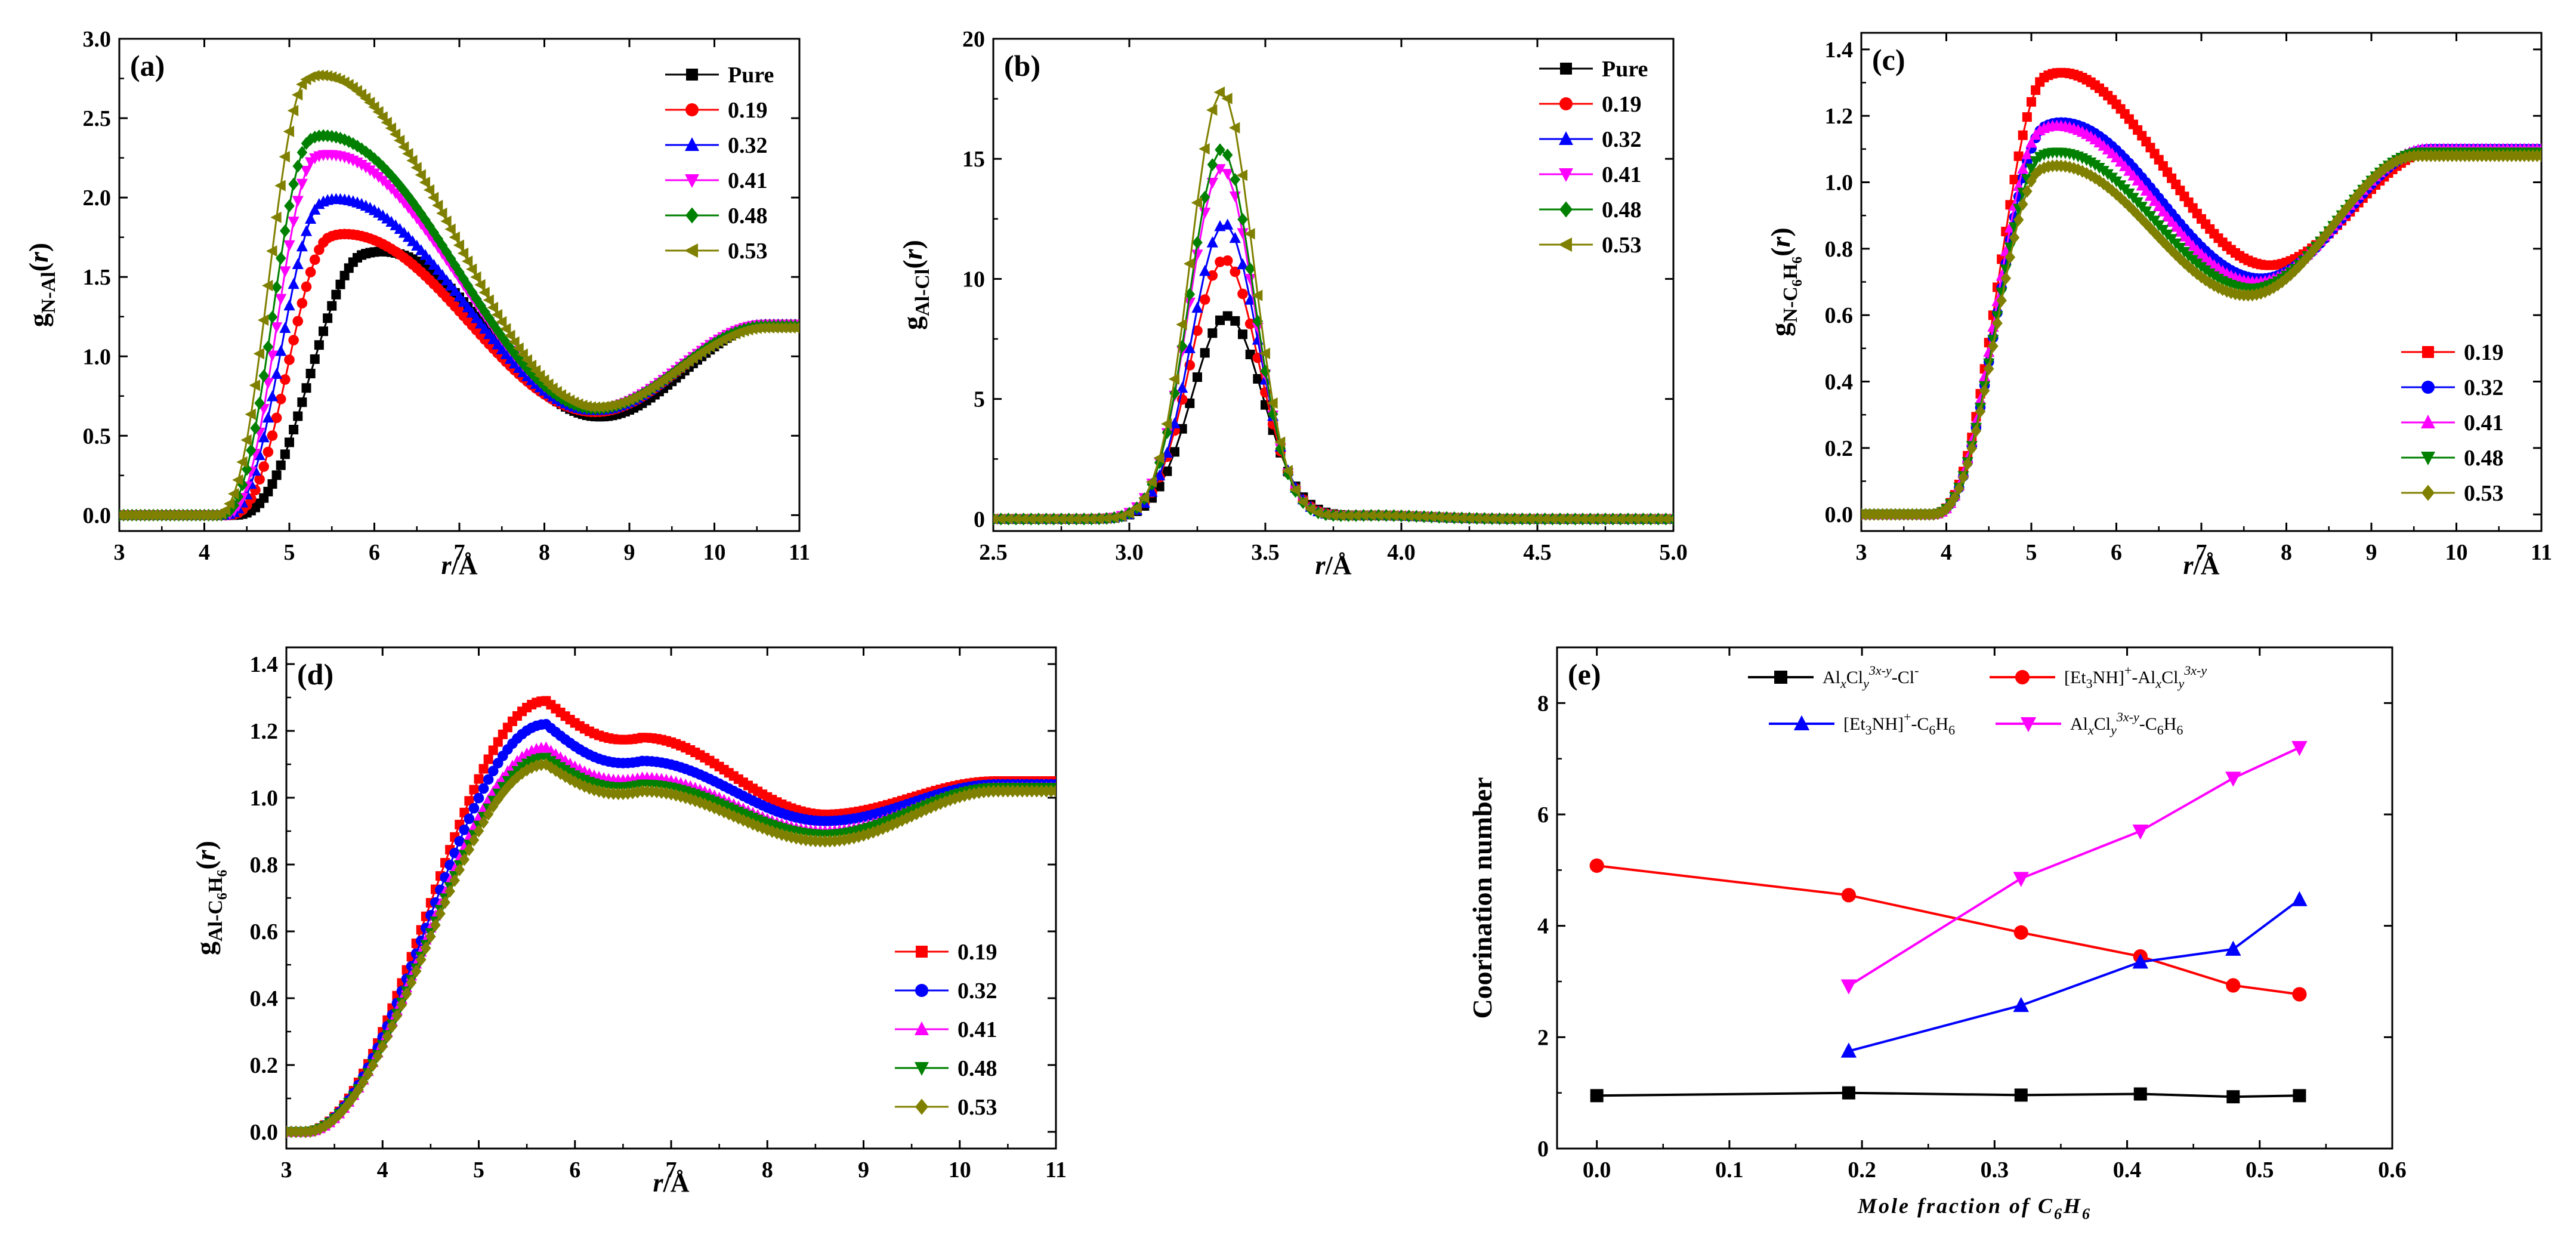 The width and height of the screenshot is (2576, 1247). Describe the element at coordinates (286, 1171) in the screenshot. I see `x-tick-label: 3` at that location.